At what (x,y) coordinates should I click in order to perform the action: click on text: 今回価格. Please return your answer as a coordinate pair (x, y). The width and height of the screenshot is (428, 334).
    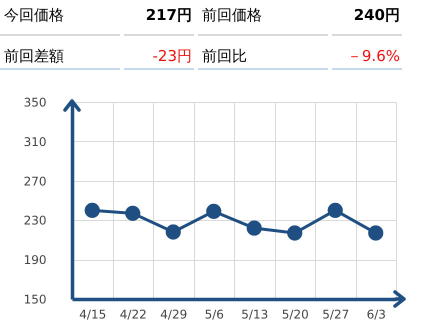
    Looking at the image, I should click on (60, 18).